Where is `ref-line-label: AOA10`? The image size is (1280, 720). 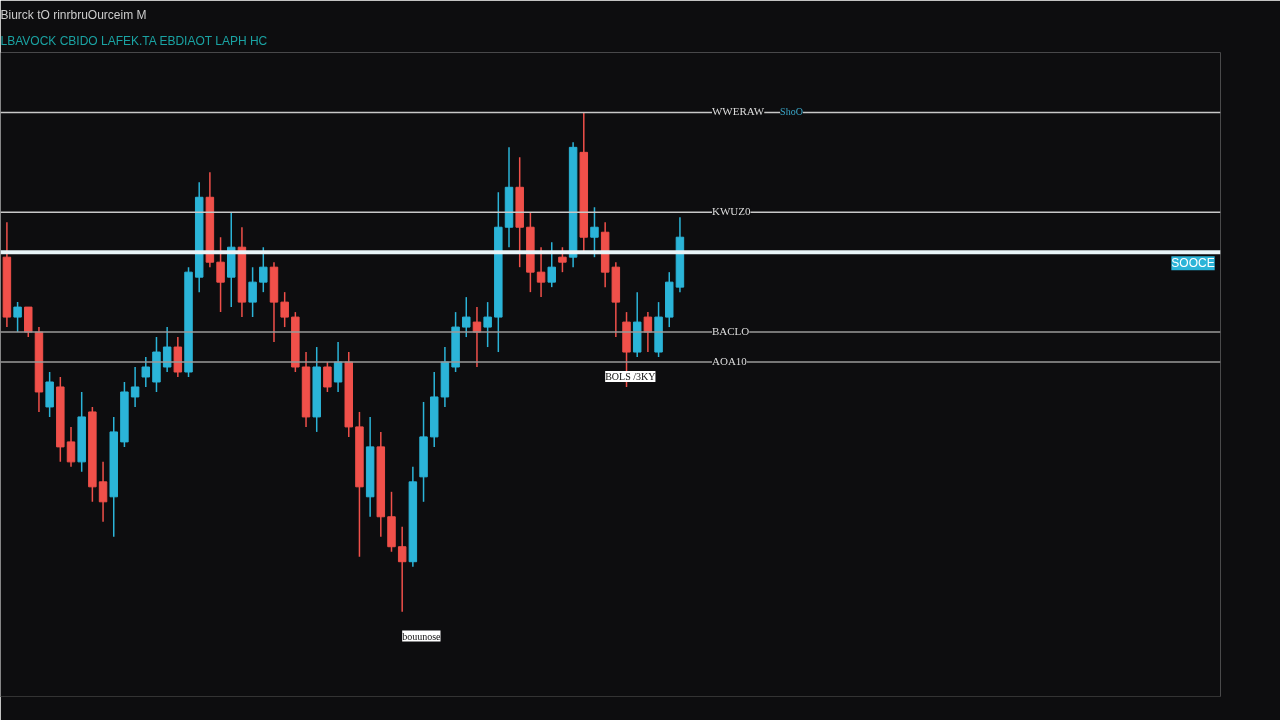 ref-line-label: AOA10 is located at coordinates (729, 361).